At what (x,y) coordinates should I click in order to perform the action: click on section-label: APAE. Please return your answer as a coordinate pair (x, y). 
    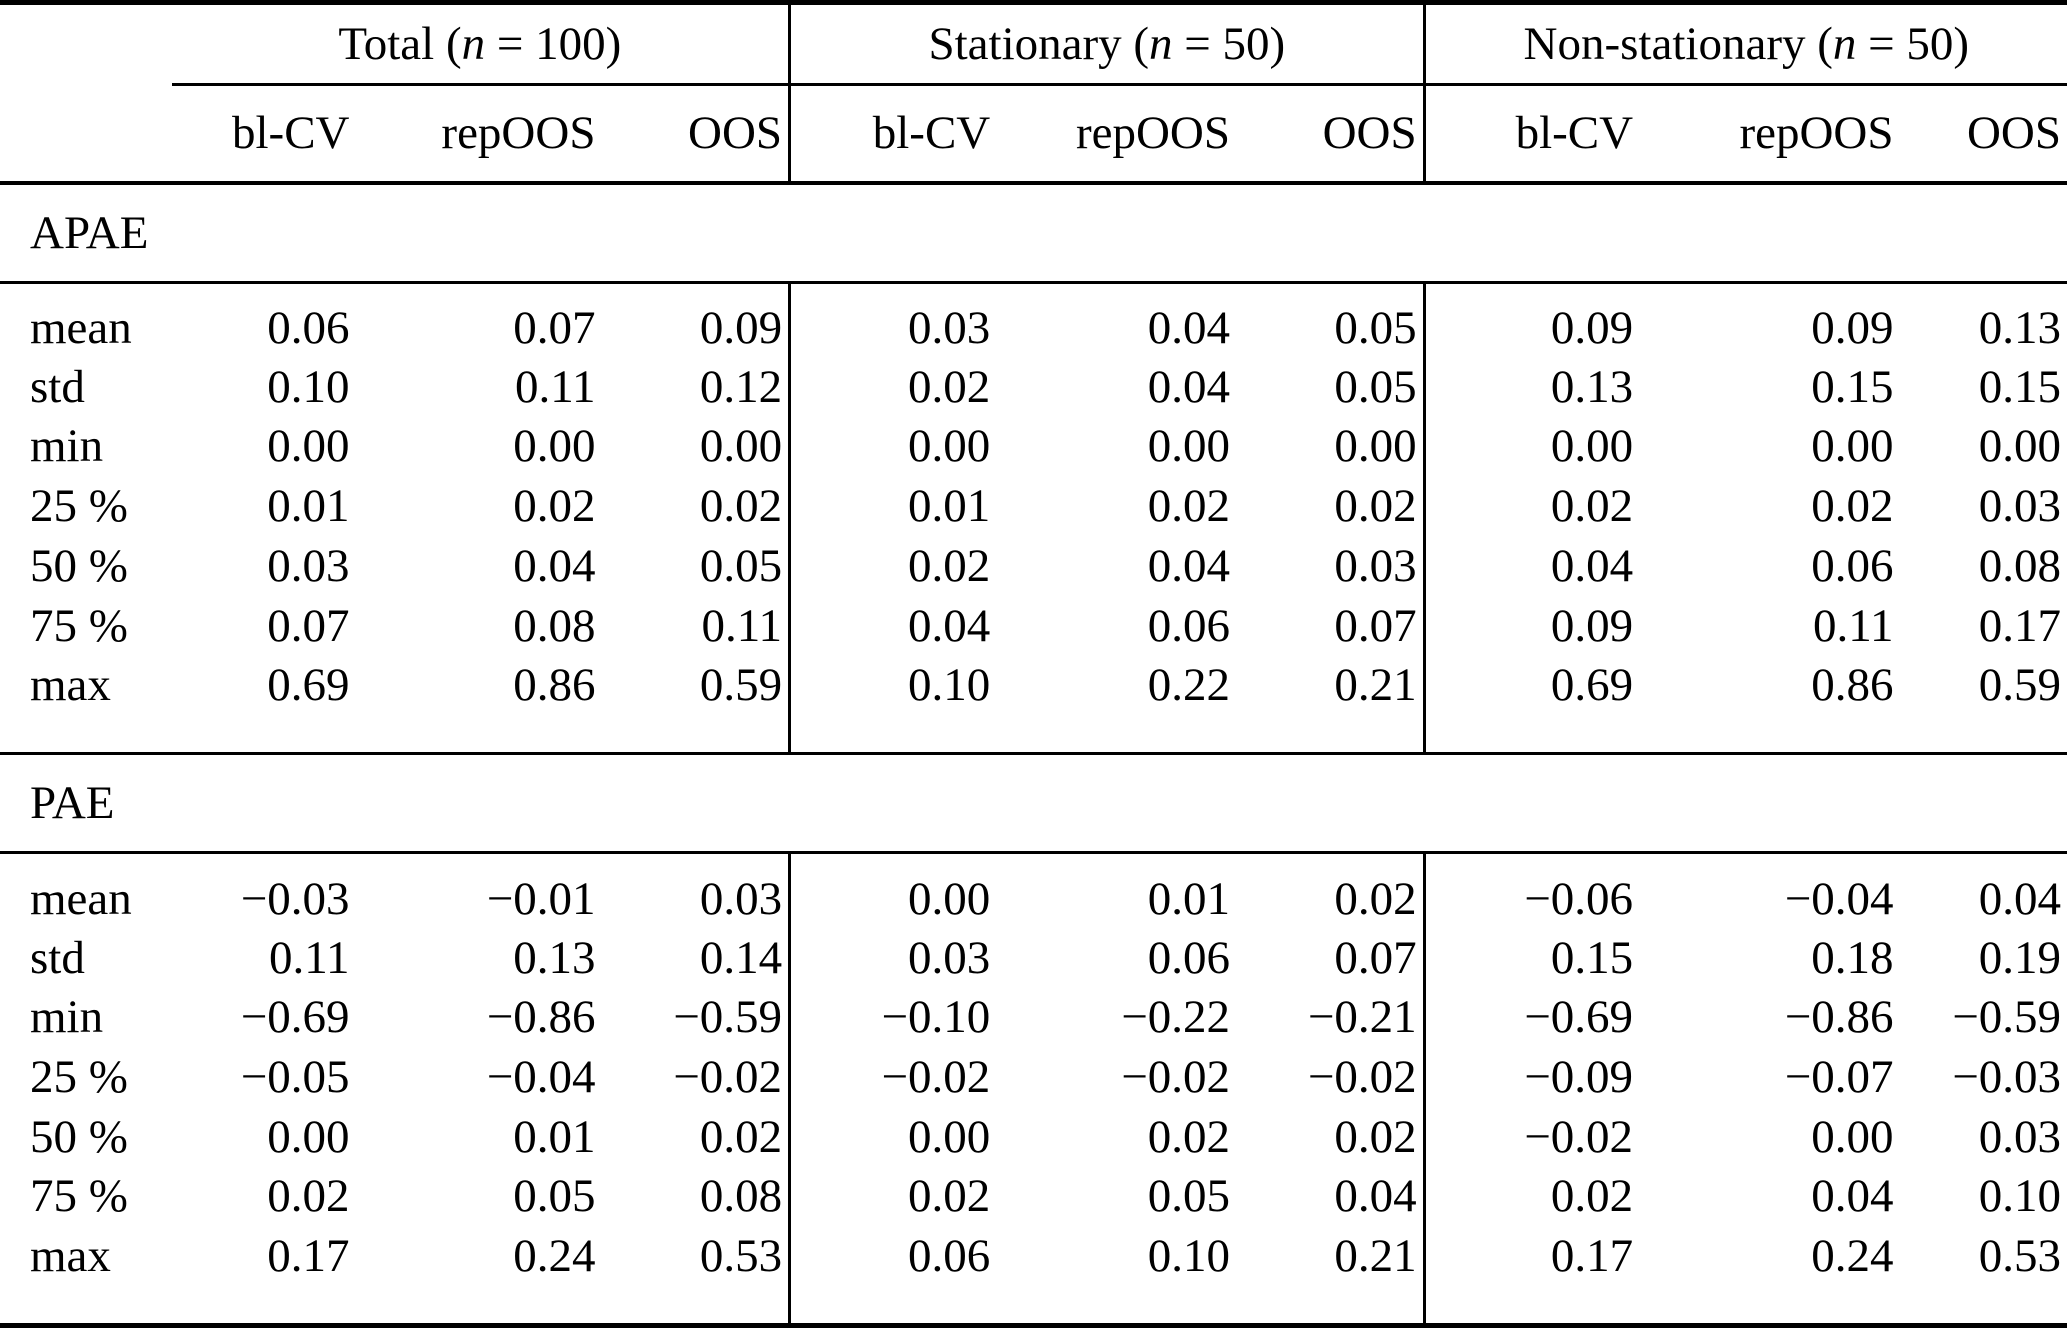
    Looking at the image, I should click on (1033, 232).